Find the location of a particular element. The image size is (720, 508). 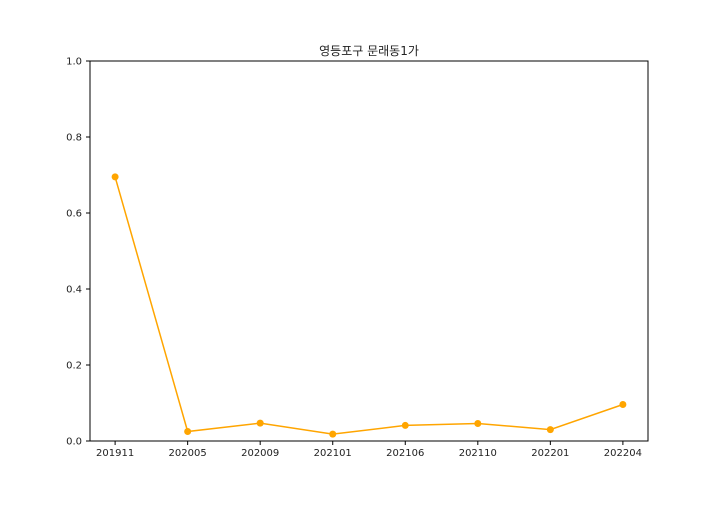

y-tick-label: 1.0 is located at coordinates (74, 62).